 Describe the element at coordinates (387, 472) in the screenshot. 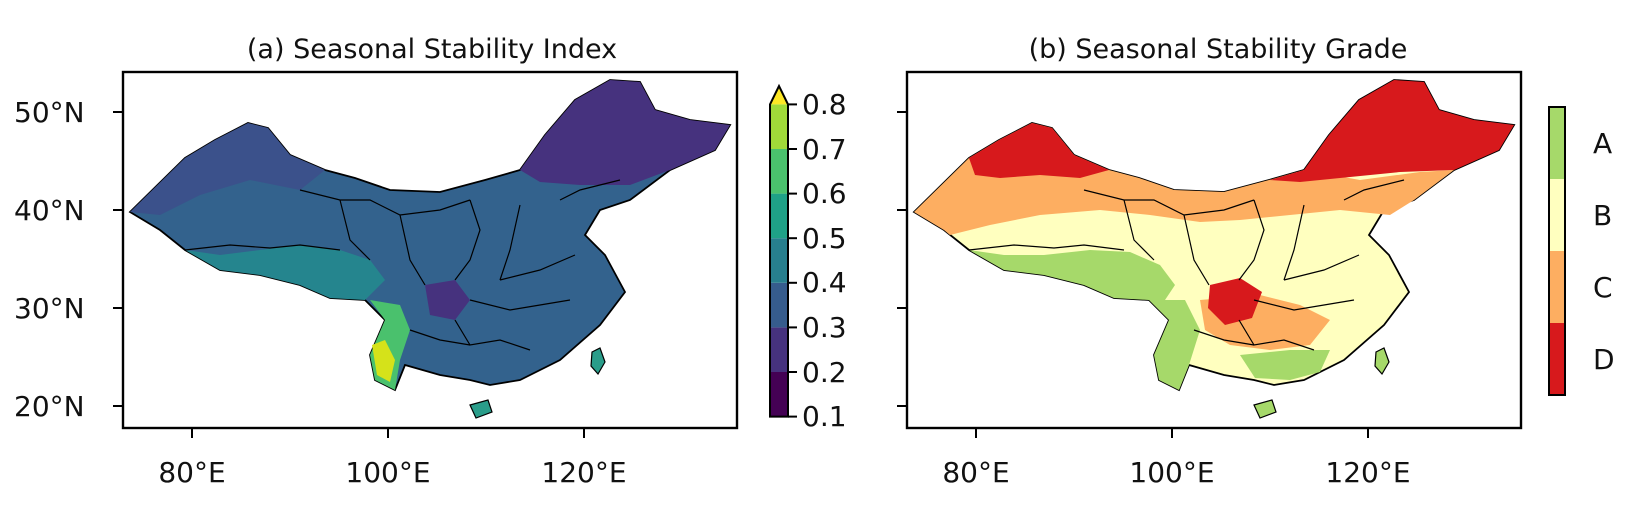

I see `panel-a-lon-tick-100e: 100°E` at that location.